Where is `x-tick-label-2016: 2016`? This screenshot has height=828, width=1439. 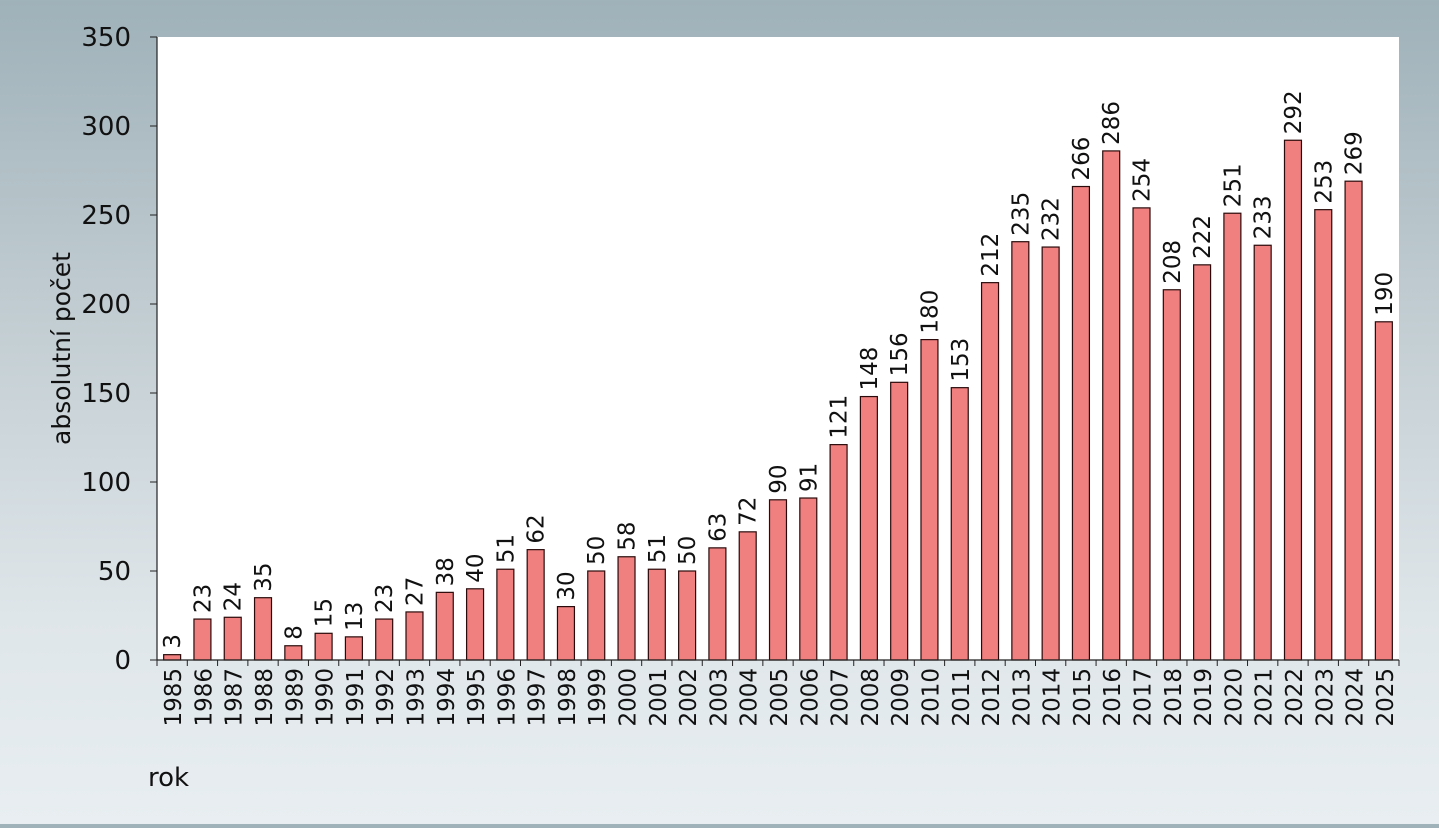
x-tick-label-2016: 2016 is located at coordinates (1113, 697).